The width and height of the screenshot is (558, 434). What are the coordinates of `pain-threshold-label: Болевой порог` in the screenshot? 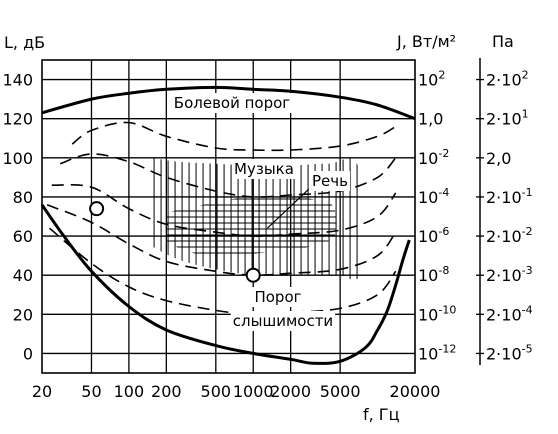 It's located at (232, 103).